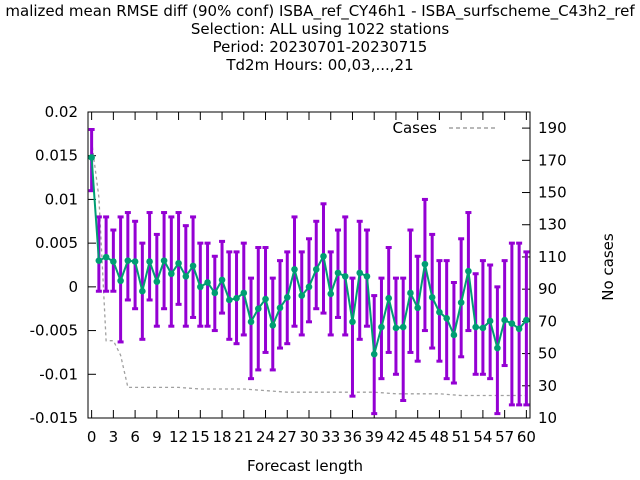  What do you see at coordinates (547, 386) in the screenshot?
I see `y-right-tick-label: 30` at bounding box center [547, 386].